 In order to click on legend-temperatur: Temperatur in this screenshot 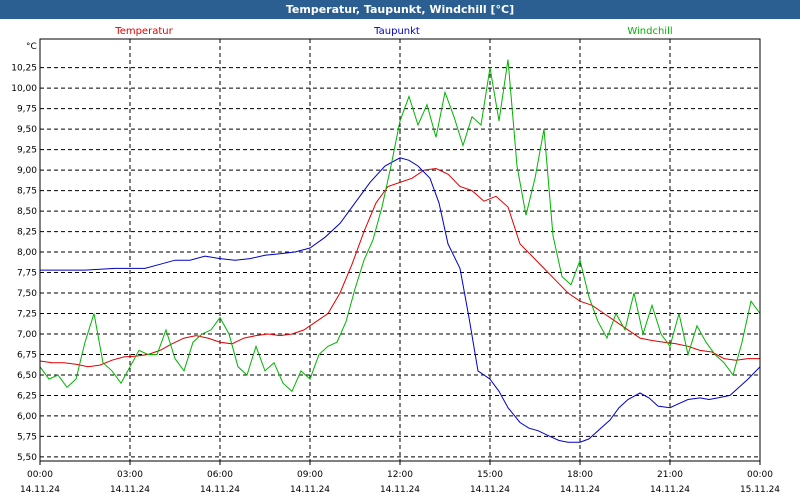, I will do `click(143, 31)`.